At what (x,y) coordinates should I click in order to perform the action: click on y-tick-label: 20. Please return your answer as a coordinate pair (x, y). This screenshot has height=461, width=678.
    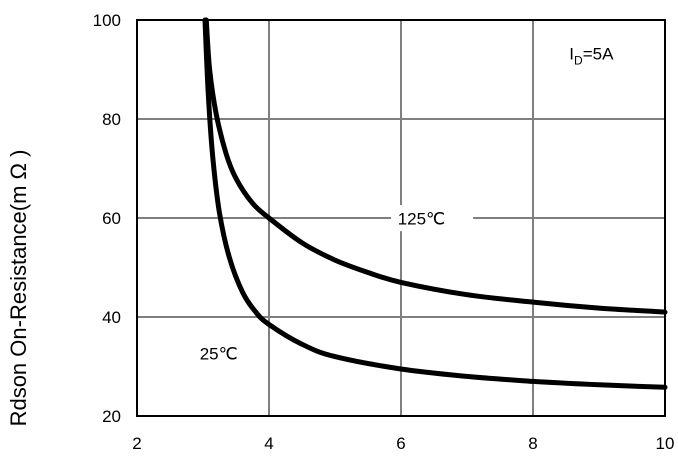
    Looking at the image, I should click on (111, 416).